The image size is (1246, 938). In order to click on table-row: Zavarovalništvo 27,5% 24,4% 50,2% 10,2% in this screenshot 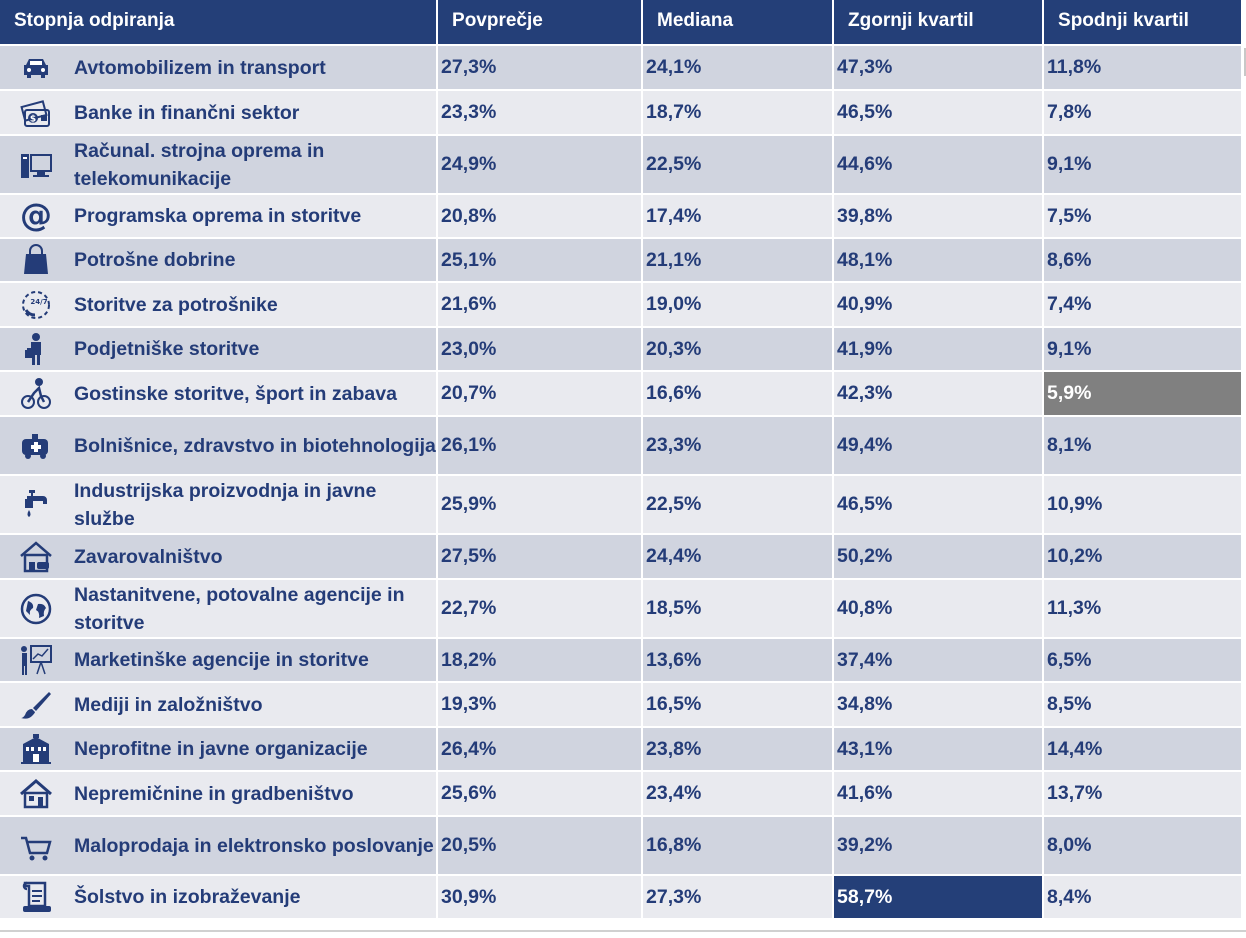, I will do `click(622, 557)`.